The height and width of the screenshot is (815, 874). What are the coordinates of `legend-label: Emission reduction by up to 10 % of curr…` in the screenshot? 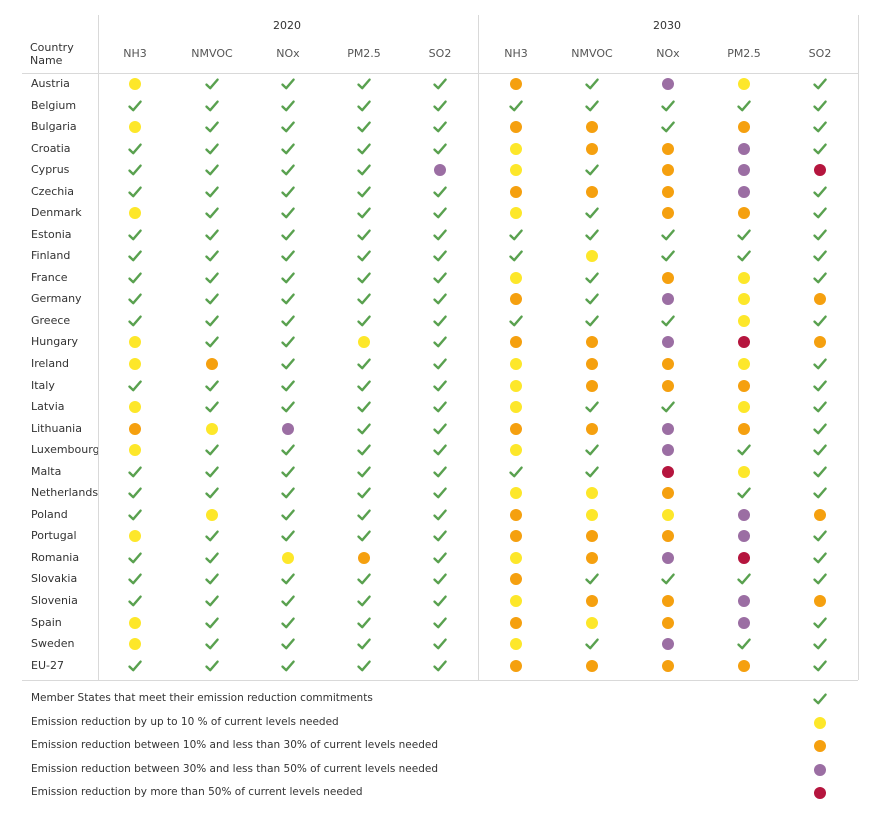 It's located at (185, 721).